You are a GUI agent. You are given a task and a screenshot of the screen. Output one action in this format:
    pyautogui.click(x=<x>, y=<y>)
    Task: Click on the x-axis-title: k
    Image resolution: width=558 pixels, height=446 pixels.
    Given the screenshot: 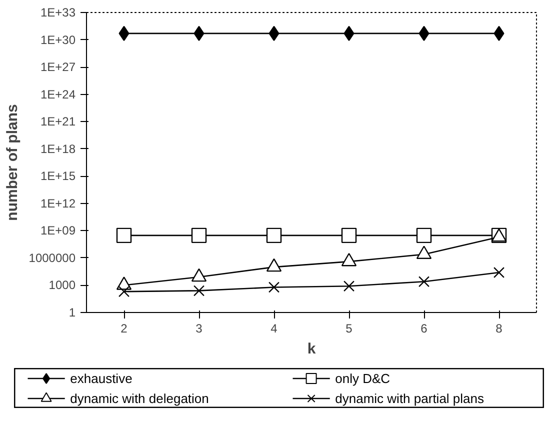 What is the action you would take?
    pyautogui.click(x=311, y=349)
    